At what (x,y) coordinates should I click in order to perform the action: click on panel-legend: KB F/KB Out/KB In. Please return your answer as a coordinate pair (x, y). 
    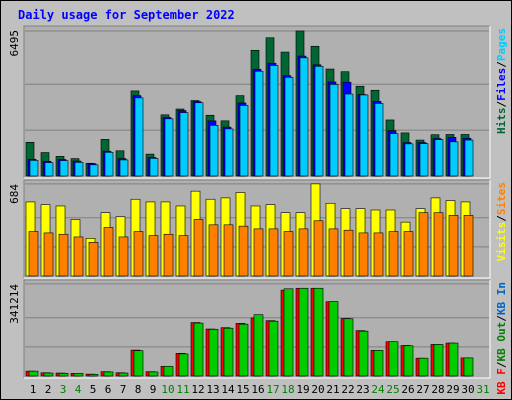
    Looking at the image, I should click on (501, 338).